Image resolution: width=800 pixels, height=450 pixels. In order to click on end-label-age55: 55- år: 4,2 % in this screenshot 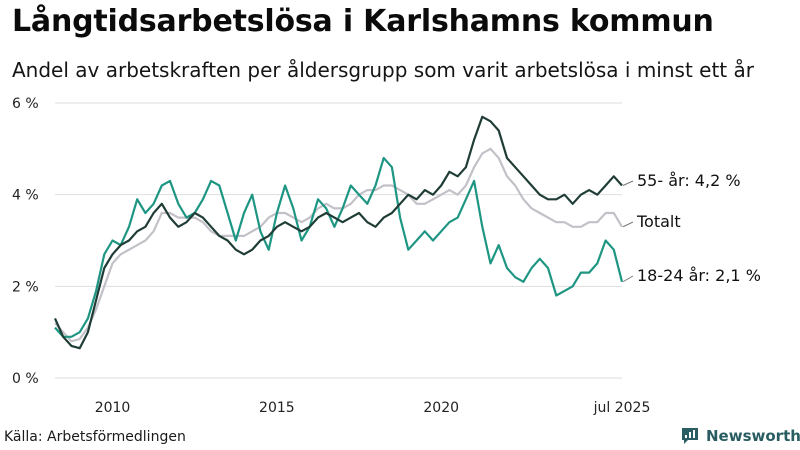, I will do `click(689, 180)`.